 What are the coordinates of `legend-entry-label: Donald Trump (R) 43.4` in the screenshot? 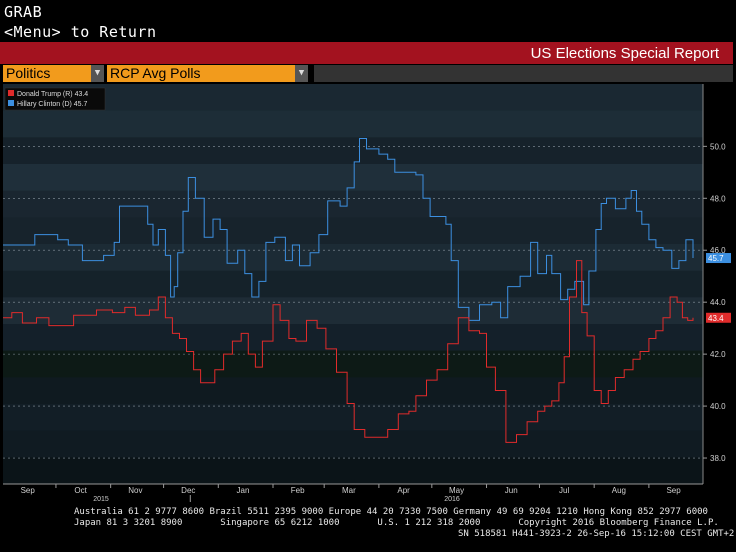 It's located at (52, 94).